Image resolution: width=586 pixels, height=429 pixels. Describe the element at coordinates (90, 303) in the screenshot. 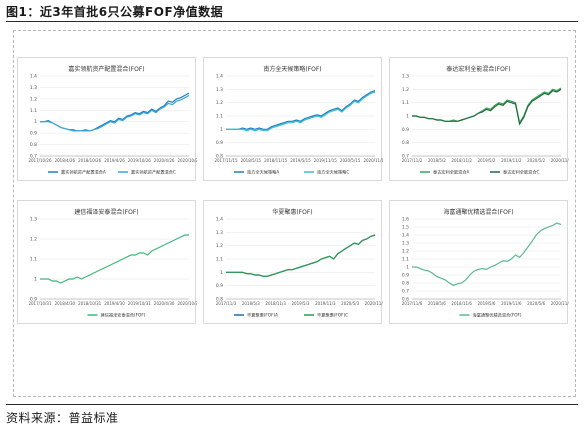

I see `x-tick-label: 2018/10/31` at that location.